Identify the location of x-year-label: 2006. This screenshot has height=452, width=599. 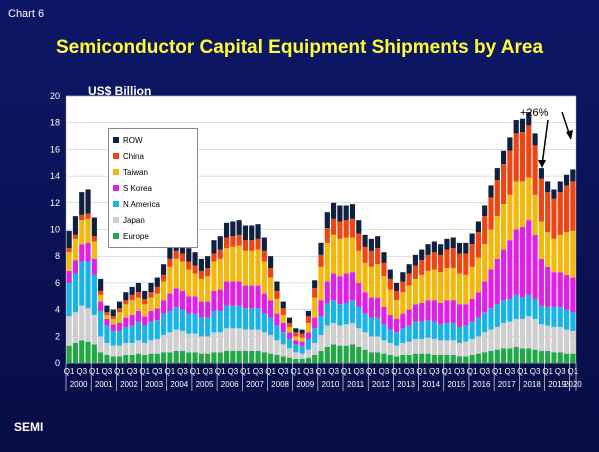
(230, 384).